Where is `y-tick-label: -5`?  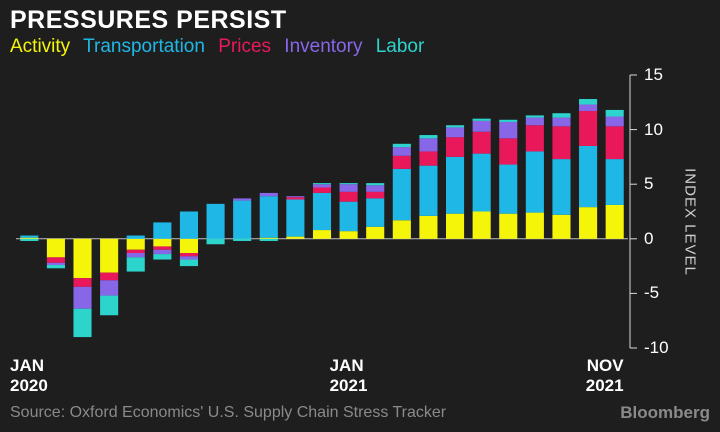
y-tick-label: -5 is located at coordinates (652, 293).